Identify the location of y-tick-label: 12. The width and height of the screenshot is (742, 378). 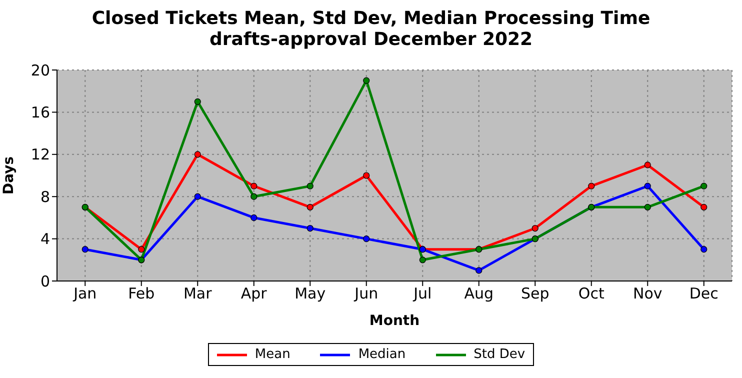
(40, 155).